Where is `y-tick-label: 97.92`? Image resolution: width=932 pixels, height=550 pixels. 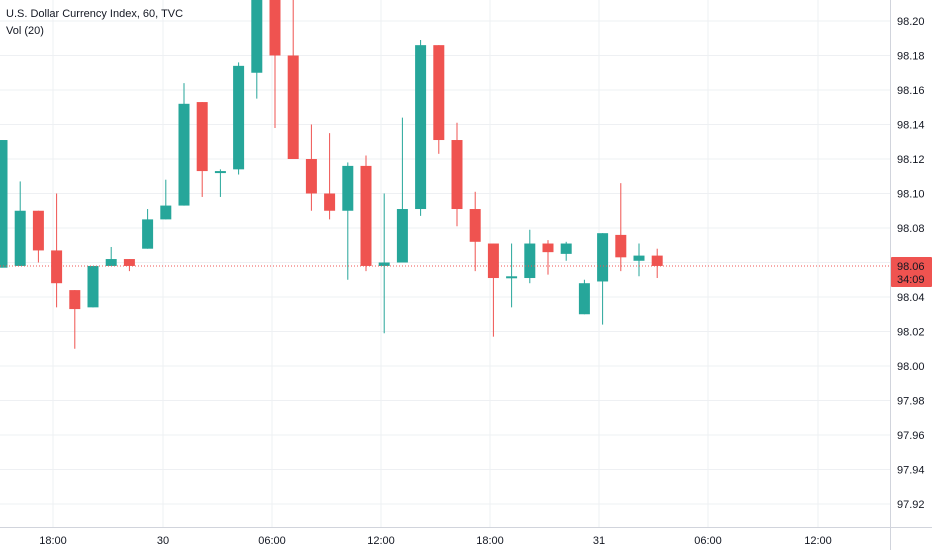 y-tick-label: 97.92 is located at coordinates (911, 505).